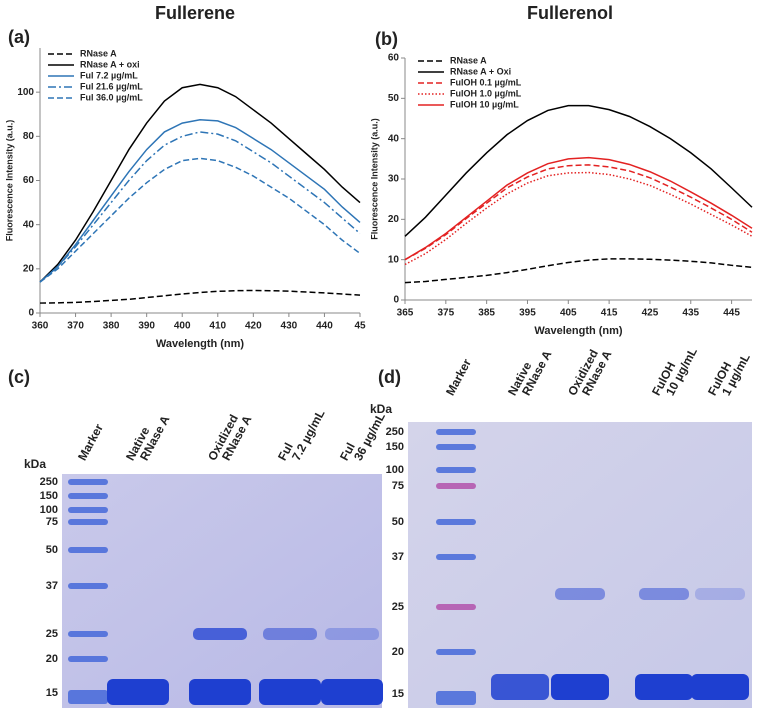 Image resolution: width=760 pixels, height=710 pixels. I want to click on x-tick-label: 45, so click(360, 326).